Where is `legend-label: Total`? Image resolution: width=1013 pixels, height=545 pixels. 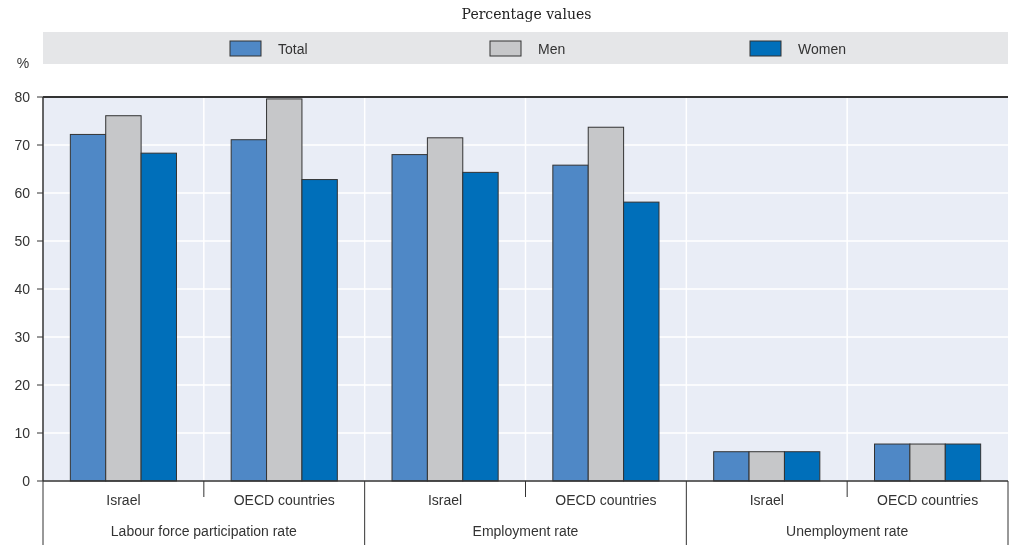 legend-label: Total is located at coordinates (293, 49).